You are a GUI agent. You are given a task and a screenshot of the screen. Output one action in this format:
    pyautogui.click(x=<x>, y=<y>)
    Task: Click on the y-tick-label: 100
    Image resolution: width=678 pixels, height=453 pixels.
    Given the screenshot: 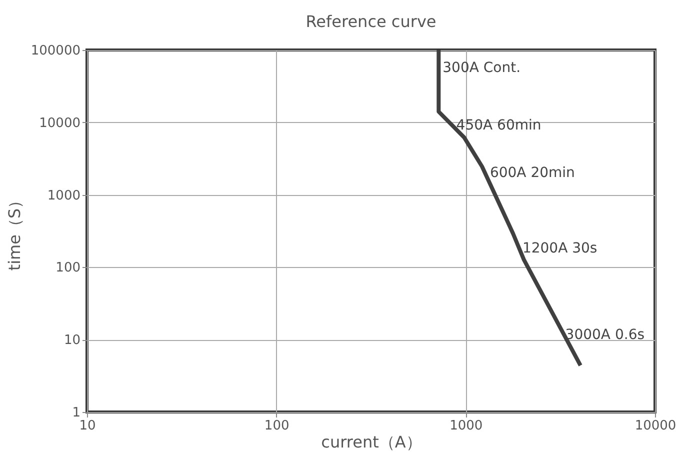 What is the action you would take?
    pyautogui.click(x=68, y=268)
    